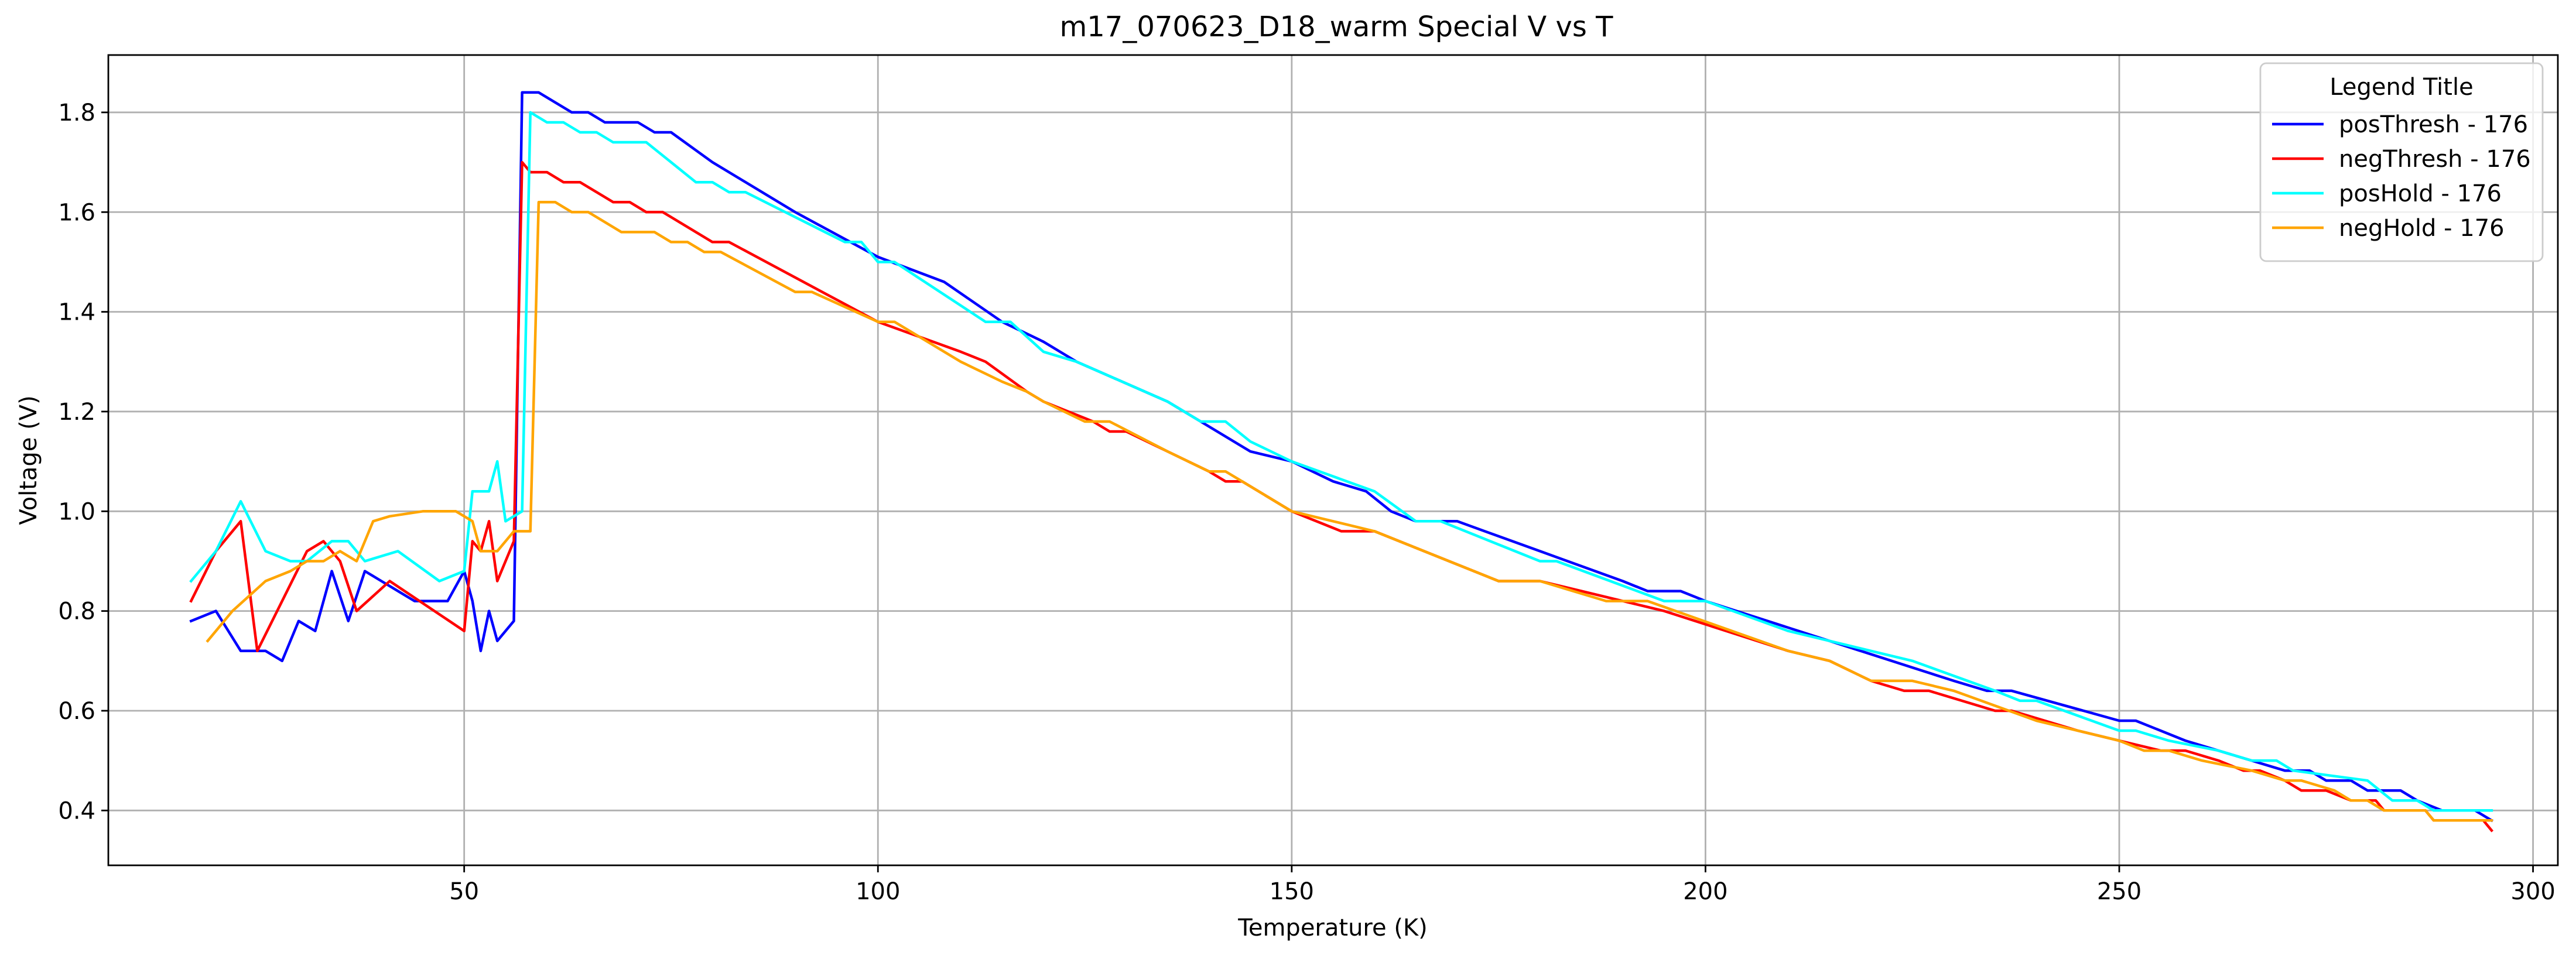 The width and height of the screenshot is (2576, 959). Describe the element at coordinates (2420, 193) in the screenshot. I see `legend-entry-label: posHold - 176` at that location.